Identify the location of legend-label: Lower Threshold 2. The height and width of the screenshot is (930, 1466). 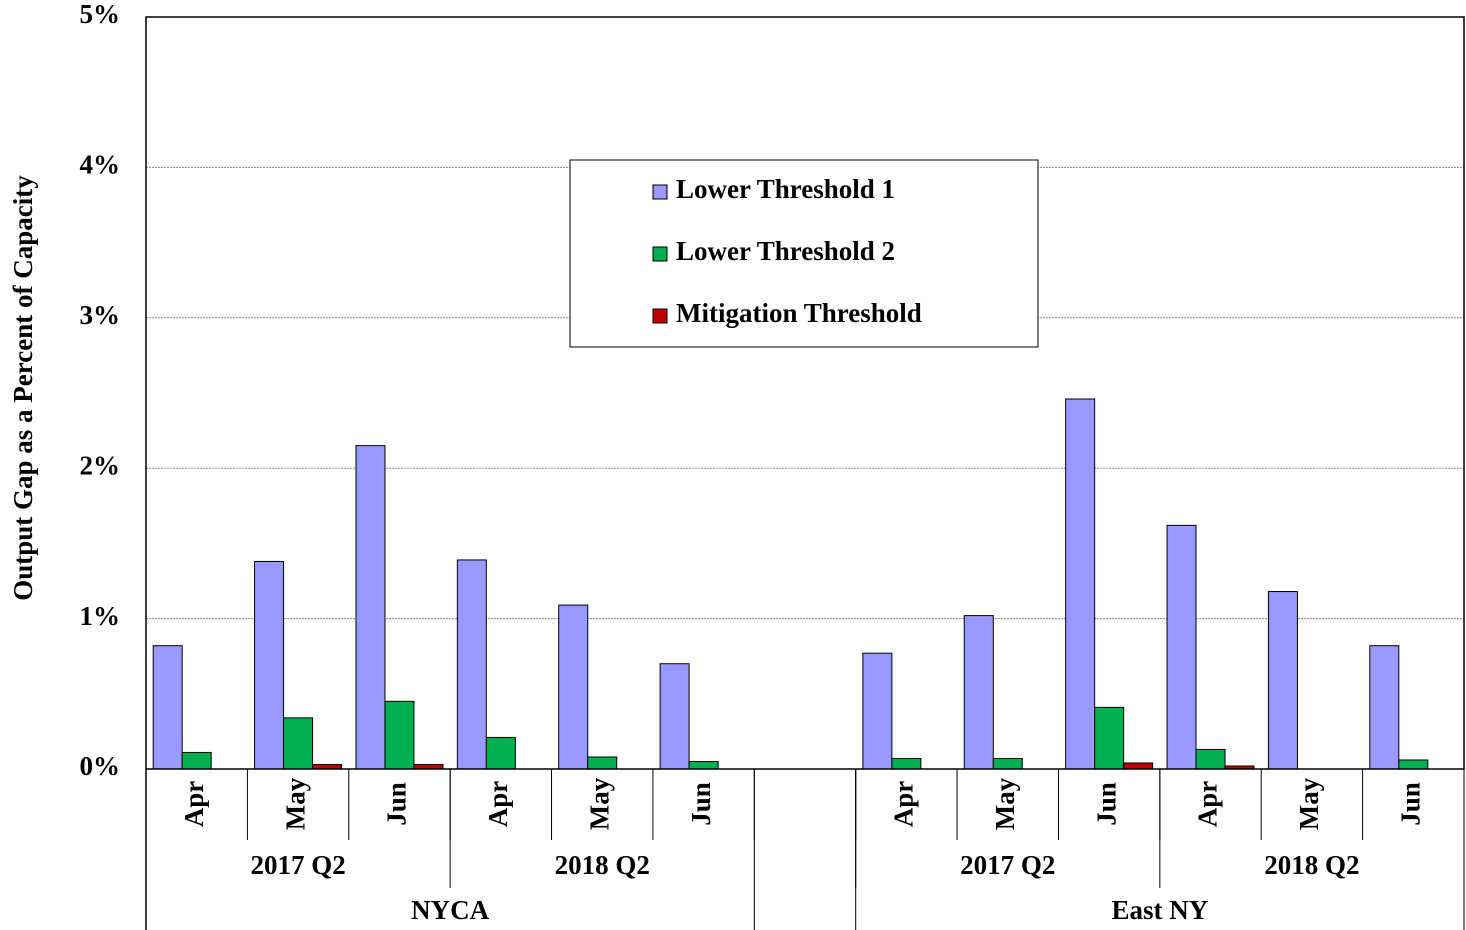
(785, 251).